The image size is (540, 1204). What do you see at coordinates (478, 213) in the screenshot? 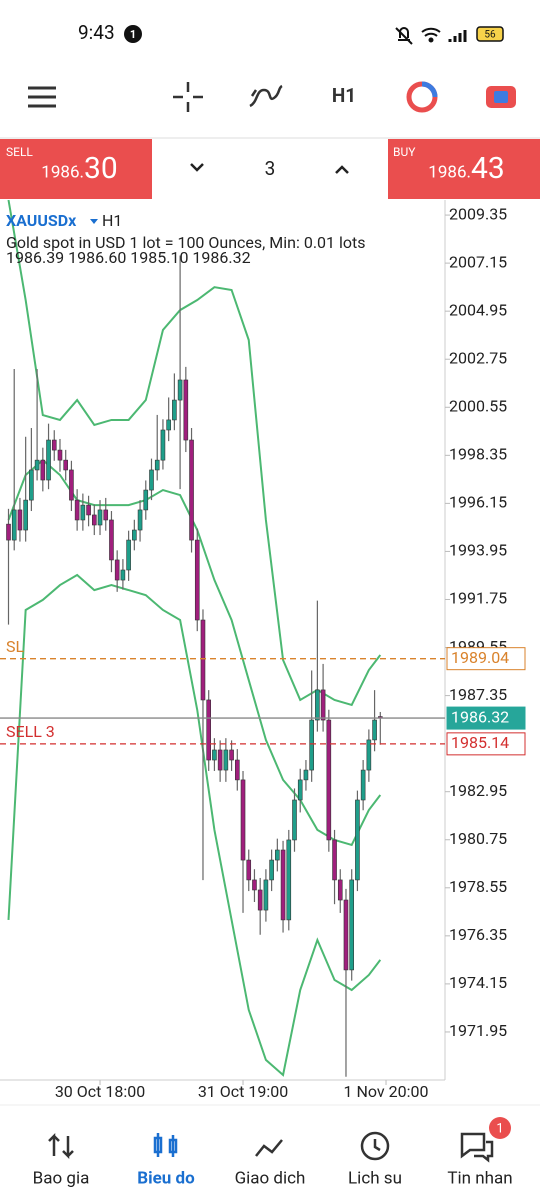
I see `y-tick-label: 2009.35` at bounding box center [478, 213].